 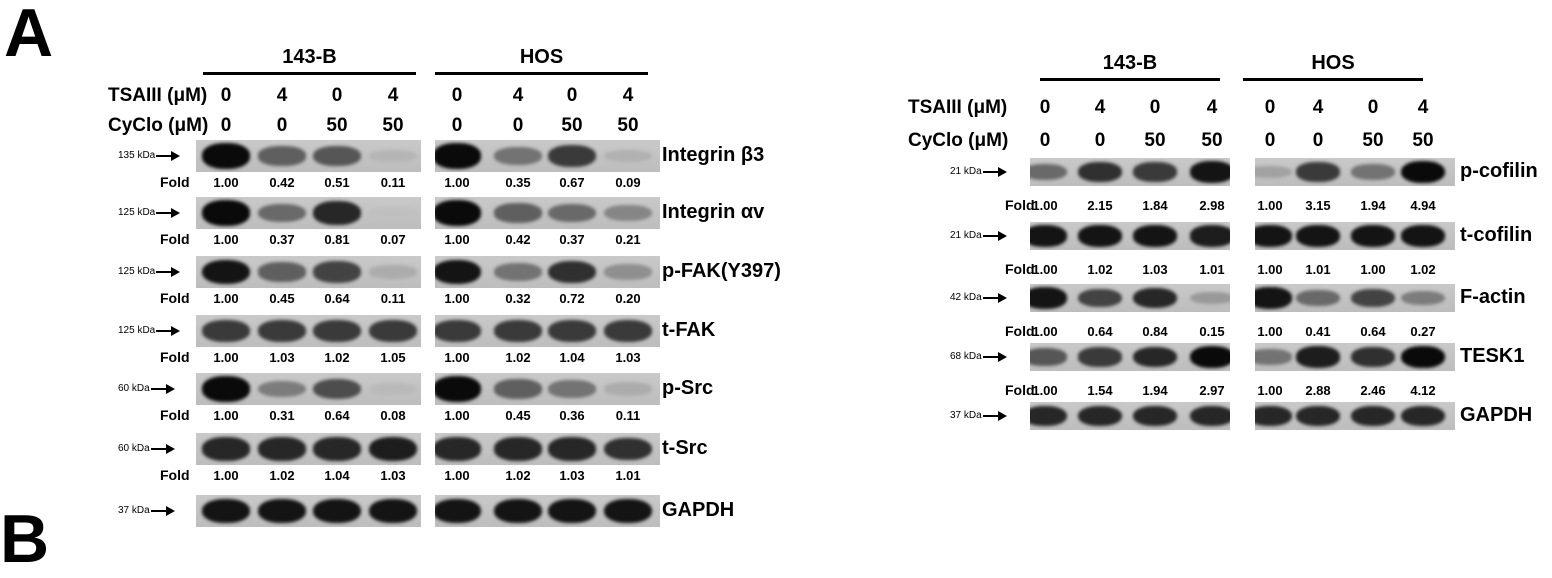 I want to click on kda-marker: 60 kDa, so click(x=146, y=448).